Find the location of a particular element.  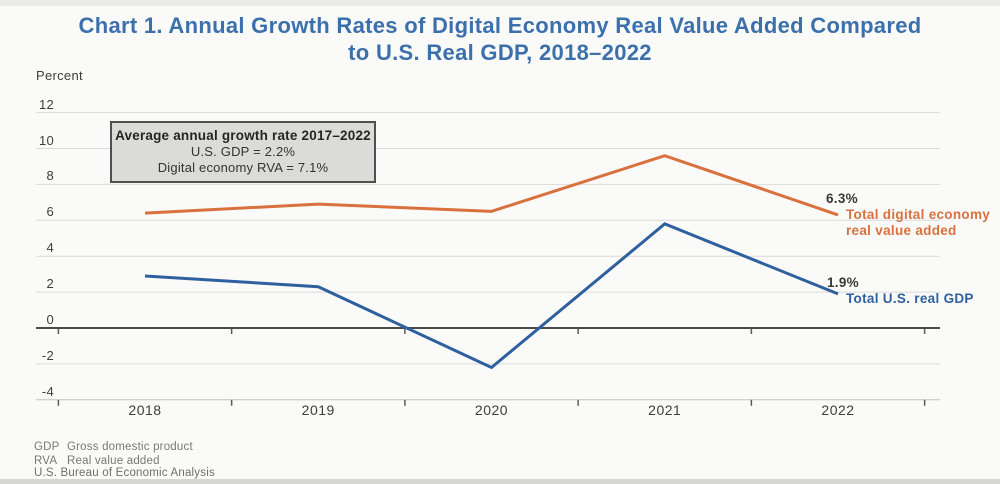

digital-series-label: Total digital economy real value added is located at coordinates (918, 223).